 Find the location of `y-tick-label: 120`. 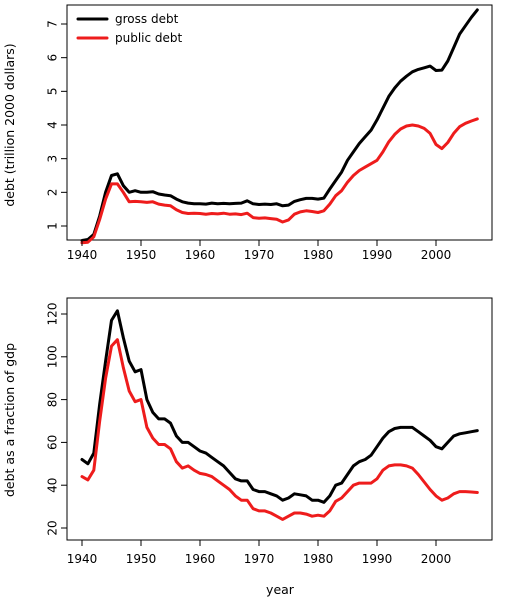

y-tick-label: 120 is located at coordinates (53, 314).